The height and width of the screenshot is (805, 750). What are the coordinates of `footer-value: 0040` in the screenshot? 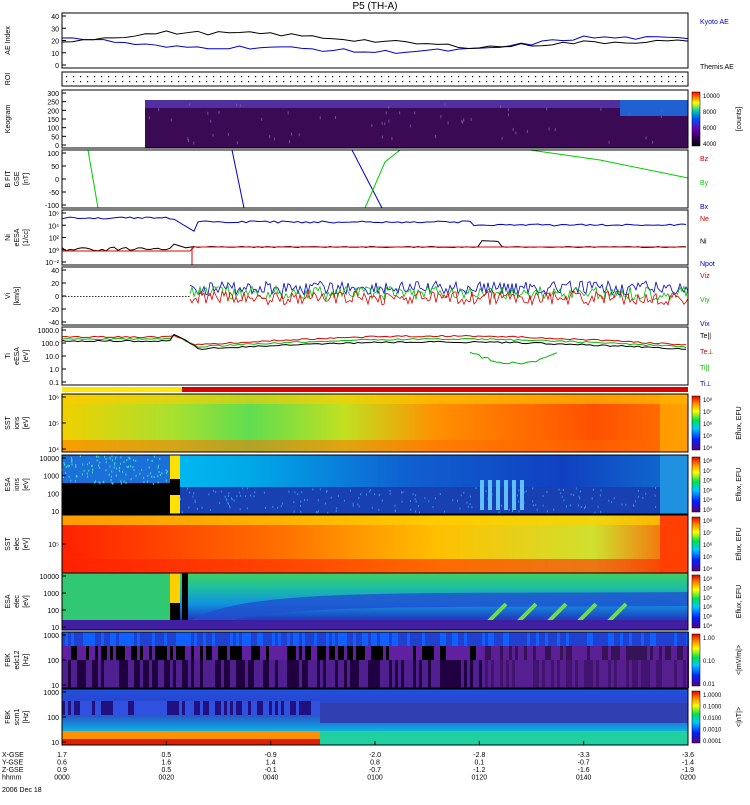 It's located at (271, 778).